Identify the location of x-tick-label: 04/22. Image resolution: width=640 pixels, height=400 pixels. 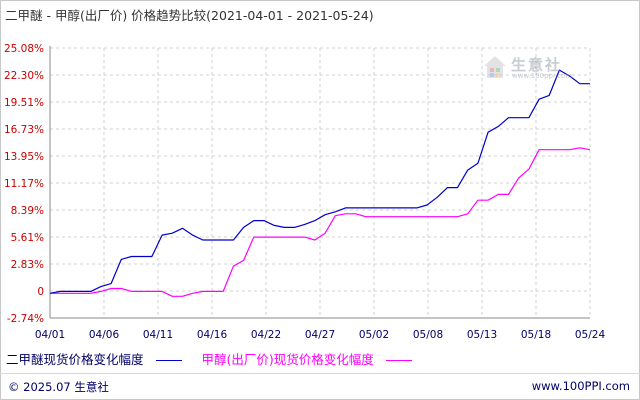
(266, 335).